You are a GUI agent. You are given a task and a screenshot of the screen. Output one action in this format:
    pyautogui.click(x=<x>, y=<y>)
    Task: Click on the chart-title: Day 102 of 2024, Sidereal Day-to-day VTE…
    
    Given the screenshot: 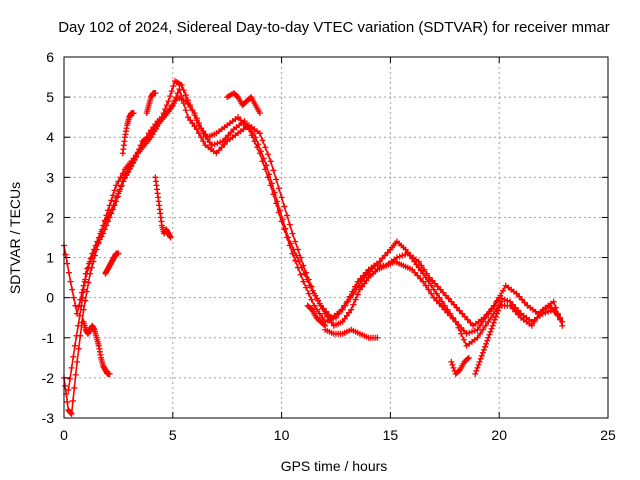 What is the action you would take?
    pyautogui.click(x=334, y=27)
    